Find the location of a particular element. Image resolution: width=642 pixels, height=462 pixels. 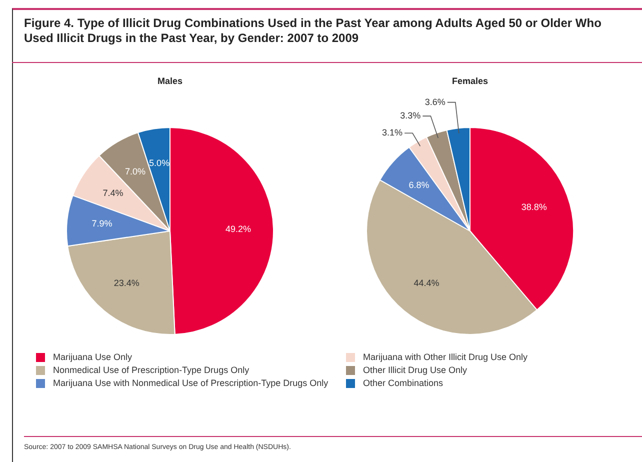

legend-label: Other Combinations is located at coordinates (403, 383).